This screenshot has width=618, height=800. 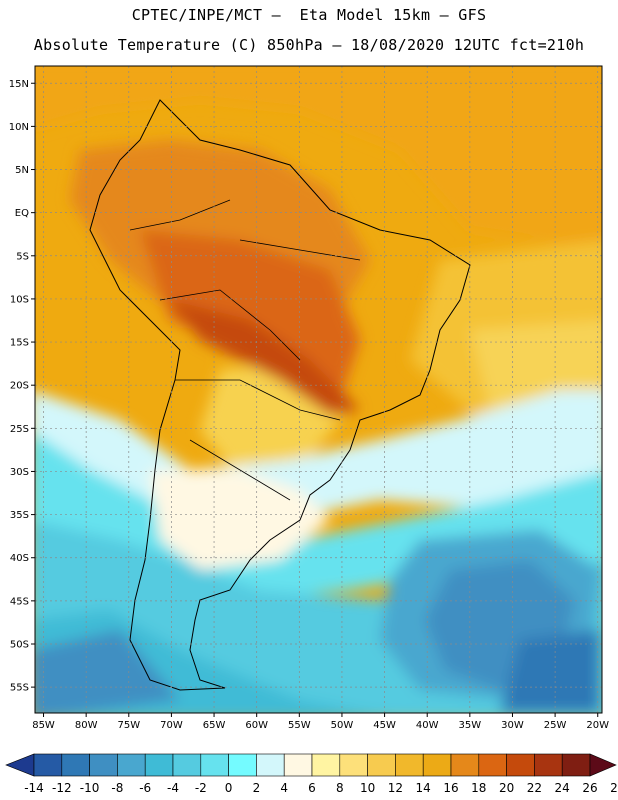 I want to click on lat-tick-label: 5S, so click(x=22, y=256).